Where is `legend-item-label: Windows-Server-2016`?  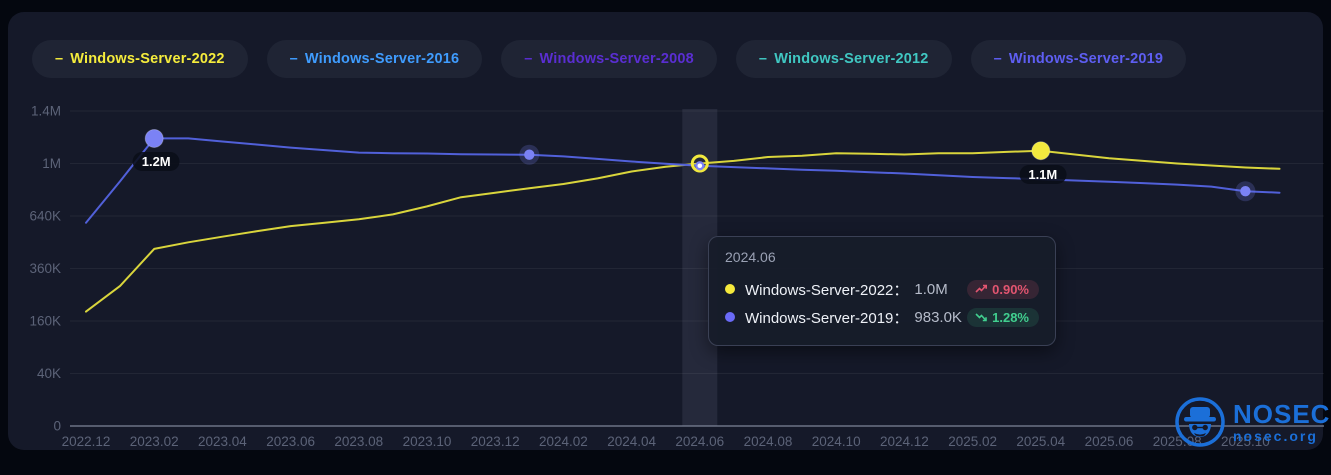 legend-item-label: Windows-Server-2016 is located at coordinates (382, 59).